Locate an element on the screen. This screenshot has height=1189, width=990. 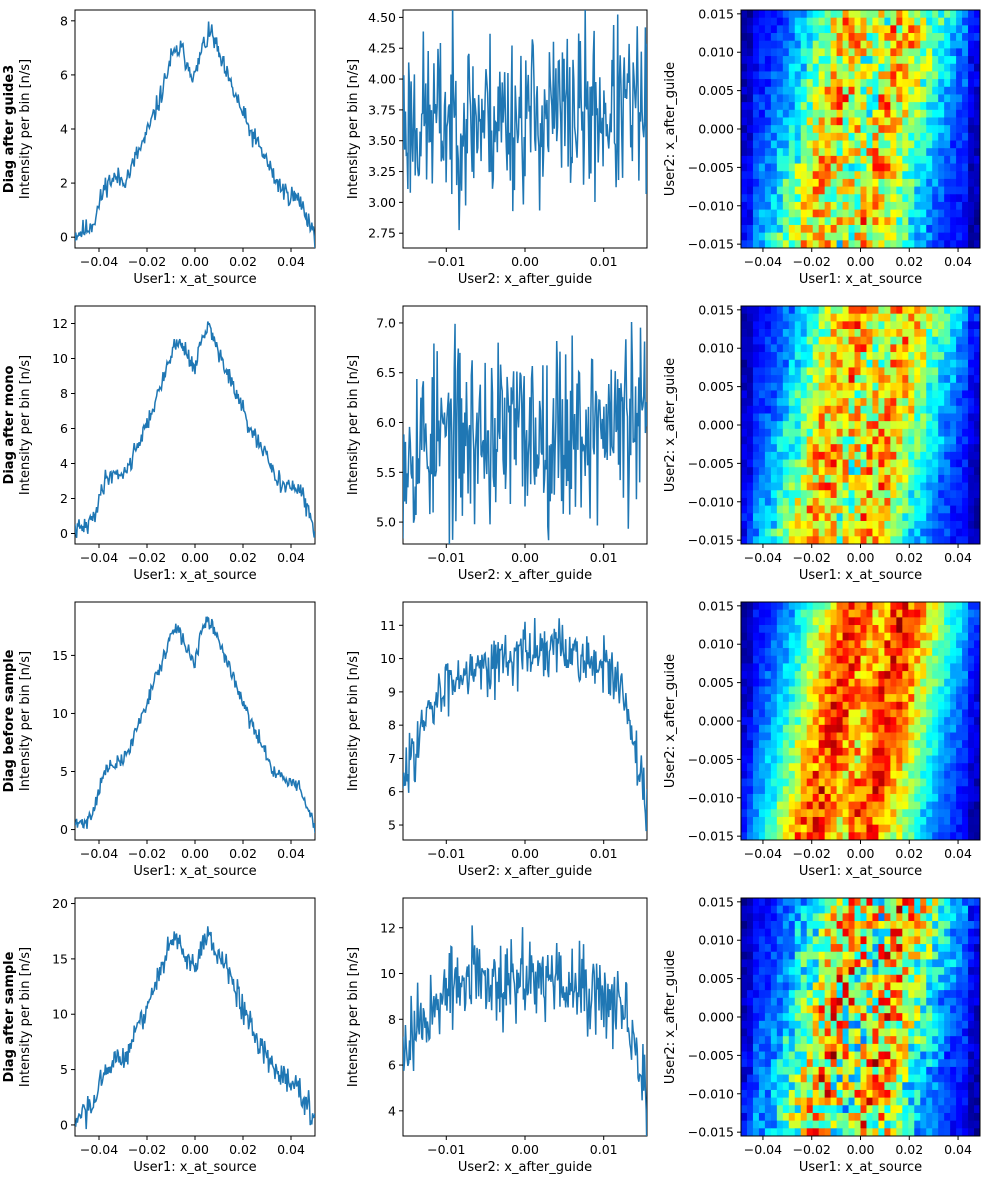
panel-r4-line-x-ytick-label: 0 is located at coordinates (64, 1124).